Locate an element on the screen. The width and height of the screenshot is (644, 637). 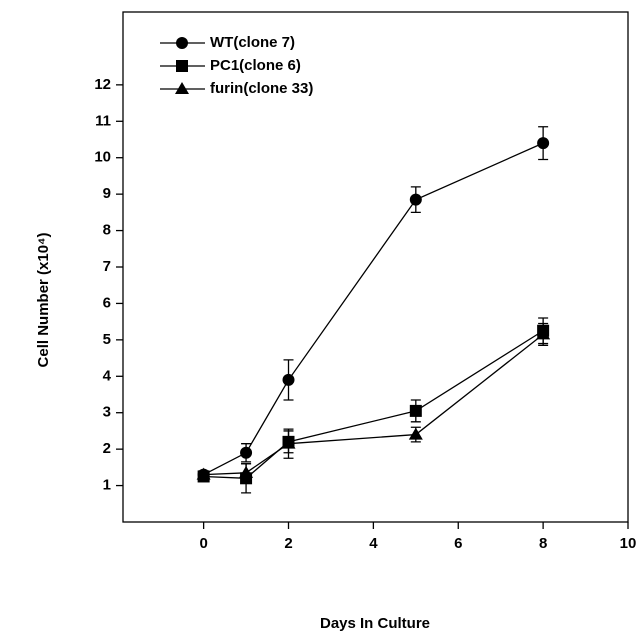
x-axis-label: Days In Culture is located at coordinates (375, 623).